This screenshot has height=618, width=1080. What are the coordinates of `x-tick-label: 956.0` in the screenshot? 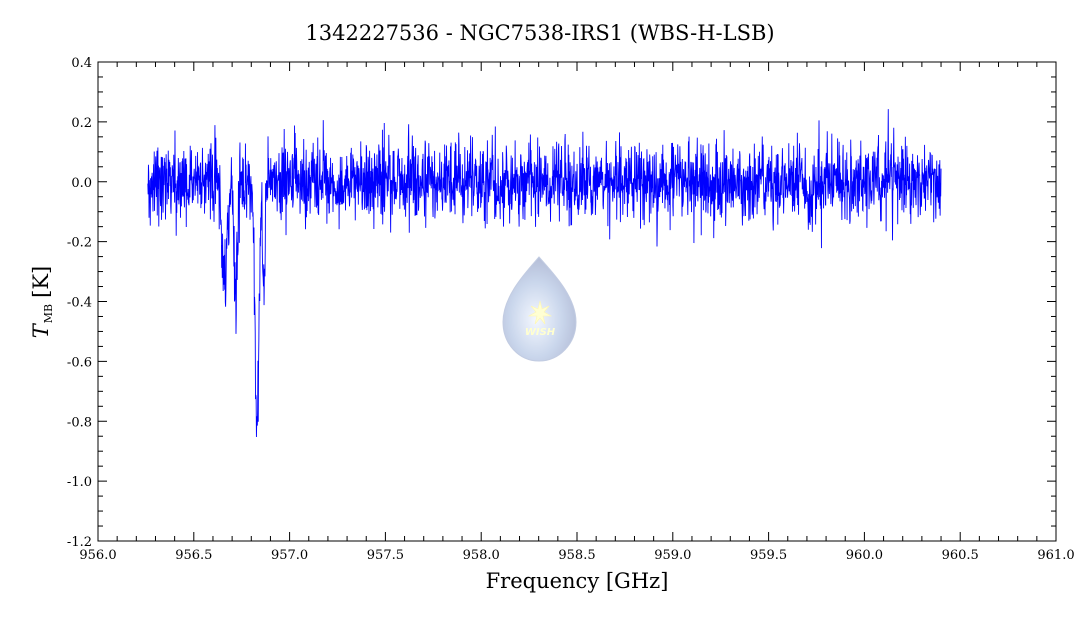 It's located at (97, 555).